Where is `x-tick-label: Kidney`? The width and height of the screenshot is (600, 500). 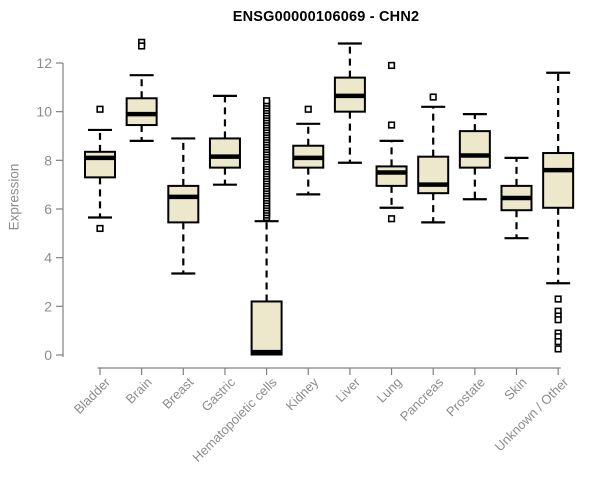
x-tick-label: Kidney is located at coordinates (302, 393).